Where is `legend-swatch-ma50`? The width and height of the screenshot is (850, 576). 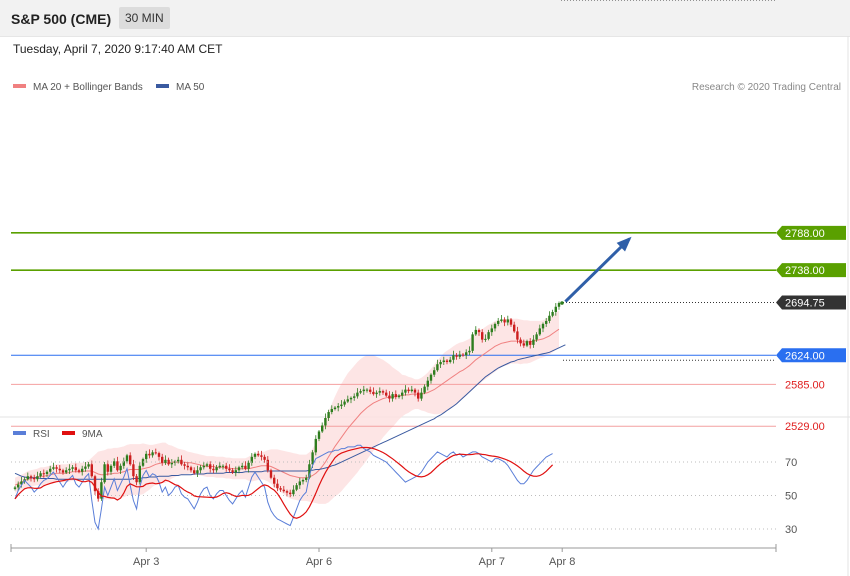
legend-swatch-ma50 is located at coordinates (162, 86).